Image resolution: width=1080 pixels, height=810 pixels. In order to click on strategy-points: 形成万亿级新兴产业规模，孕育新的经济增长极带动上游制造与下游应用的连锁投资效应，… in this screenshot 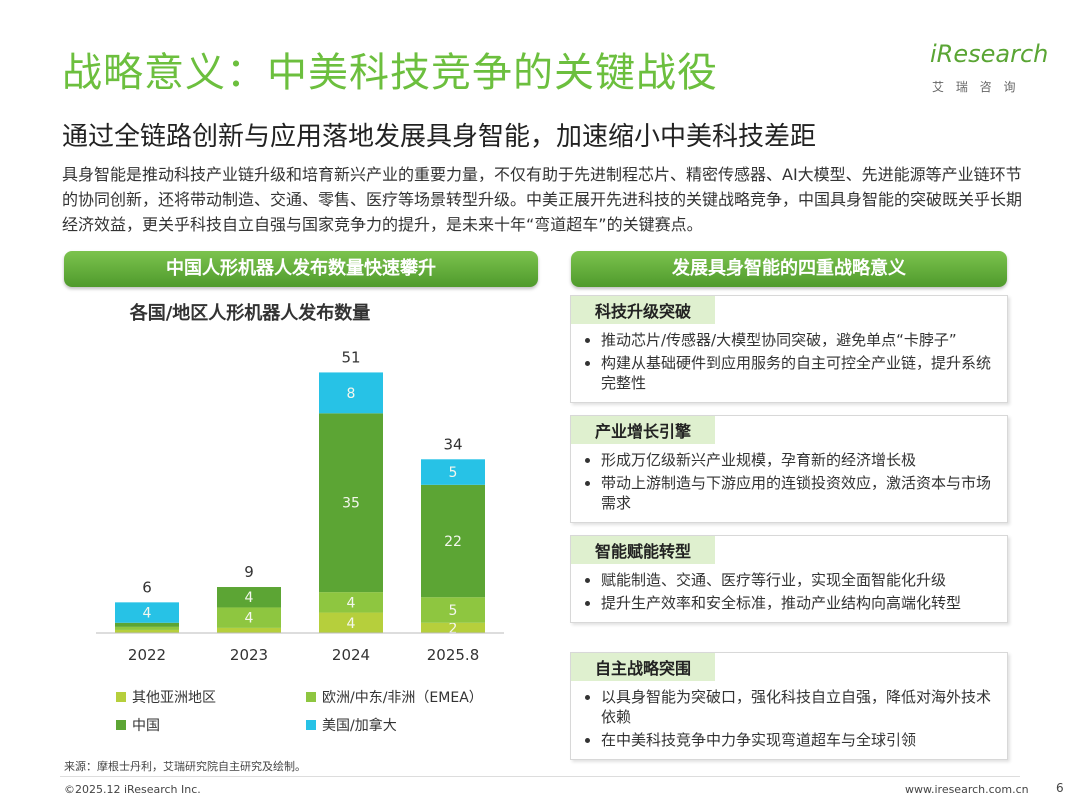, I will do `click(789, 481)`.